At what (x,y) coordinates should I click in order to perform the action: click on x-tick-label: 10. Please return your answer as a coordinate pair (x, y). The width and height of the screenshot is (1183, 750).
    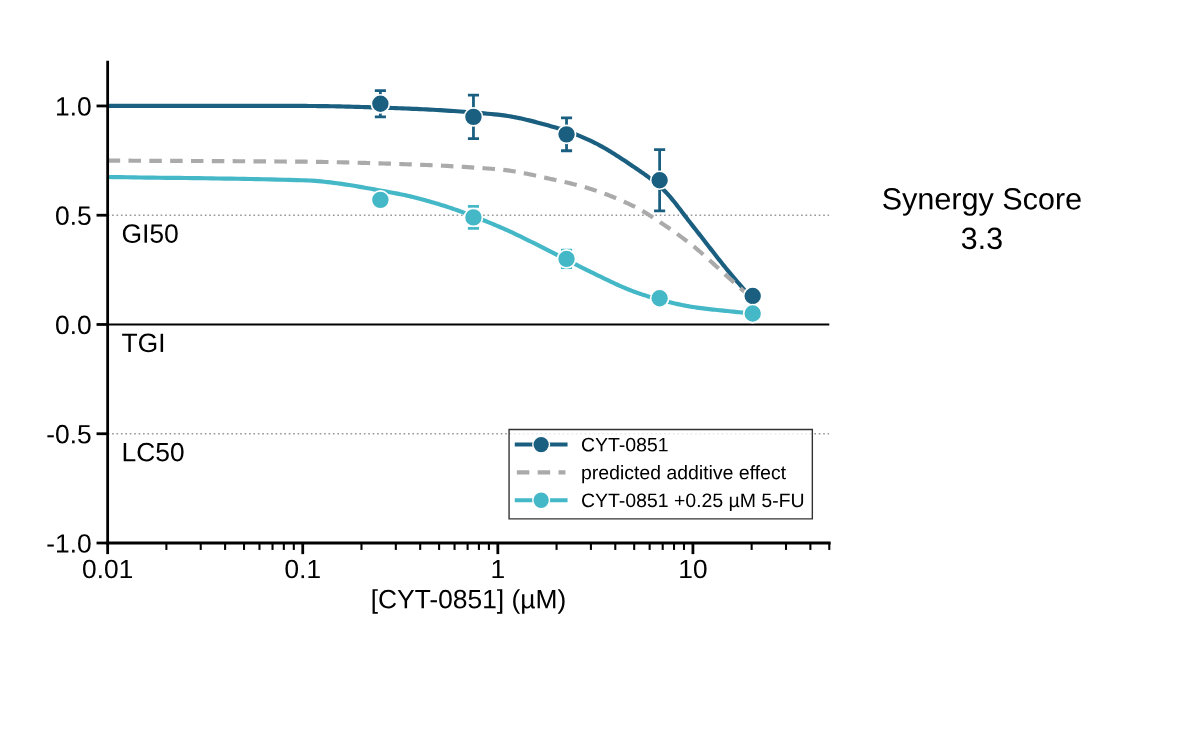
    Looking at the image, I should click on (693, 569).